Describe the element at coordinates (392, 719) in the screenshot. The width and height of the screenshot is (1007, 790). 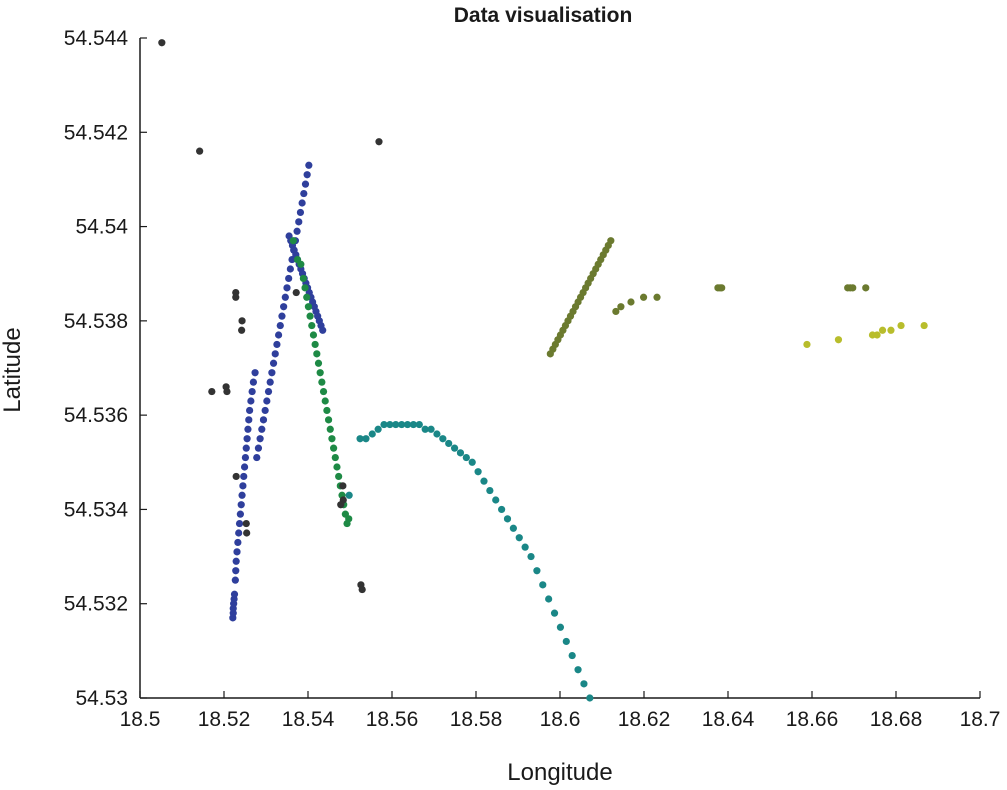
I see `x-tick-label: 18.56` at that location.